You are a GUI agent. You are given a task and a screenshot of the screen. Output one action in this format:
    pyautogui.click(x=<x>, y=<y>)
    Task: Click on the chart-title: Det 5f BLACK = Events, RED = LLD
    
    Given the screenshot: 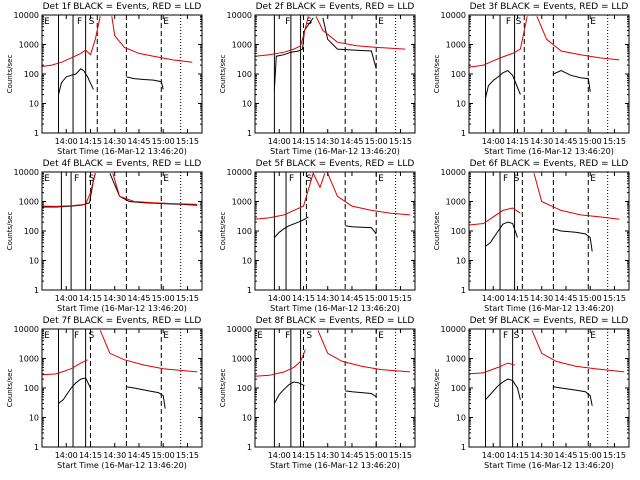 What is the action you would take?
    pyautogui.click(x=335, y=164)
    